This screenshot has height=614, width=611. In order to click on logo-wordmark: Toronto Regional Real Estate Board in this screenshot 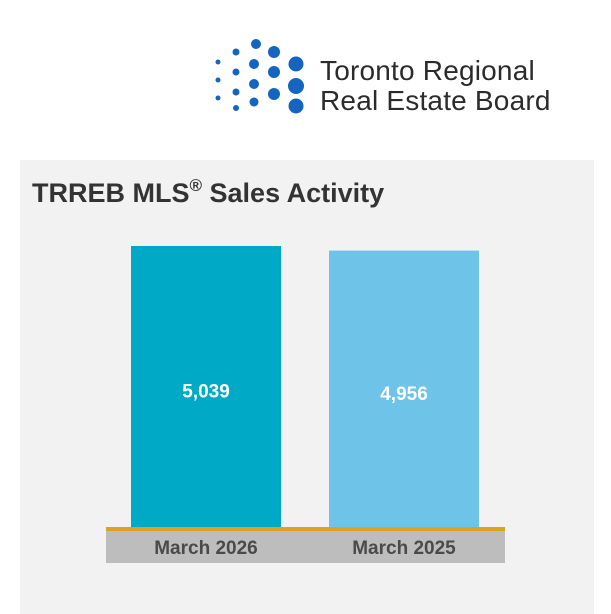, I will do `click(435, 86)`.